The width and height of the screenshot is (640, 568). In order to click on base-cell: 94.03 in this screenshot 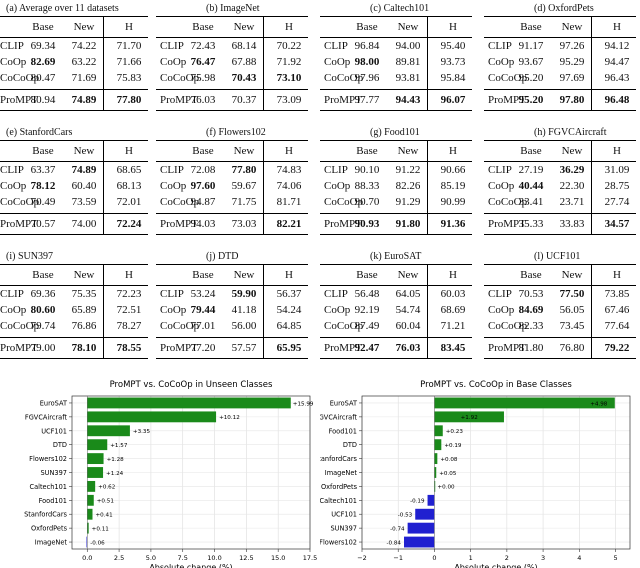, I will do `click(203, 224)`.